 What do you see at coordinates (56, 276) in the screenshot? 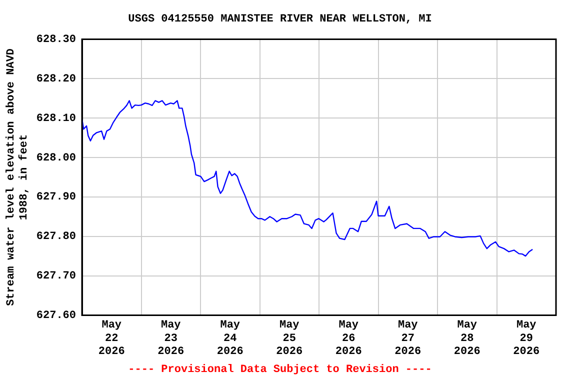
I see `y-tick-label: 627.70` at bounding box center [56, 276].